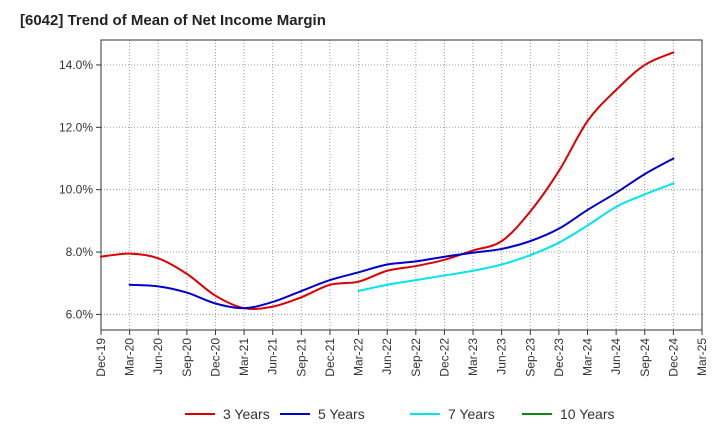 This screenshot has height=445, width=720. Describe the element at coordinates (76, 65) in the screenshot. I see `y-tick-label: 14.0%` at that location.